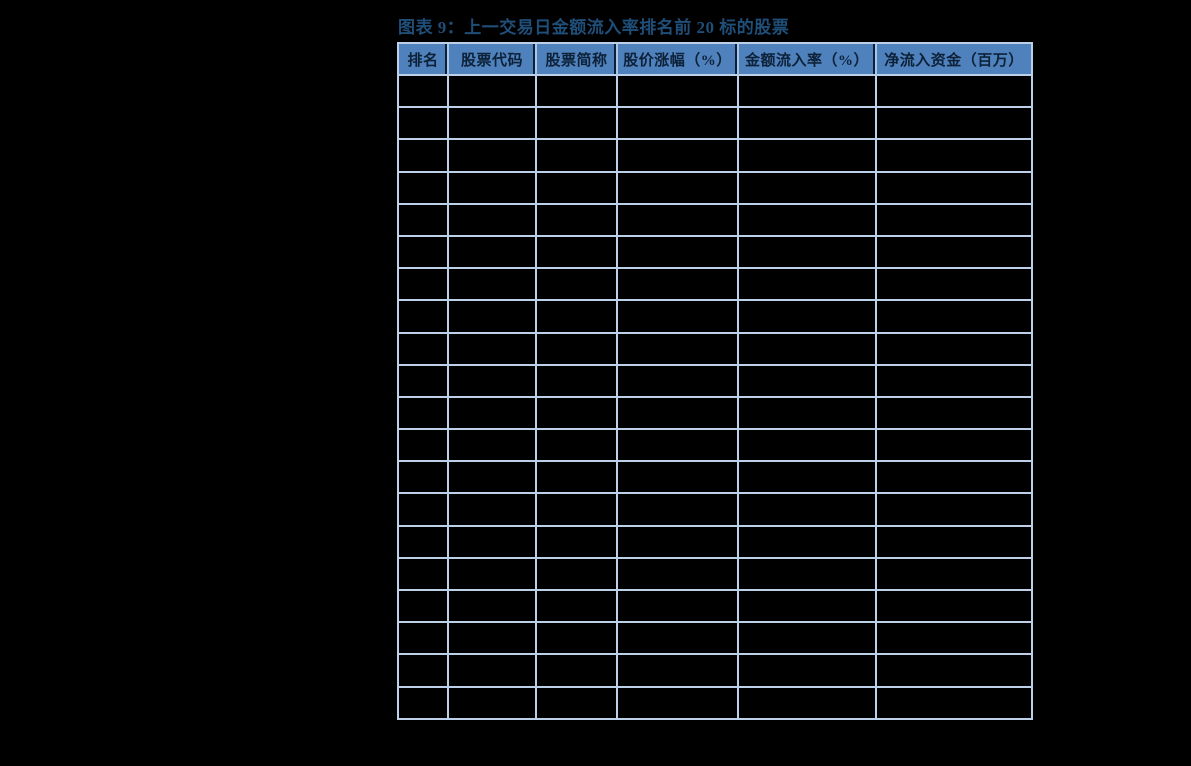 The image size is (1191, 766). Describe the element at coordinates (493, 60) in the screenshot. I see `column-header-2: 股票代码` at that location.